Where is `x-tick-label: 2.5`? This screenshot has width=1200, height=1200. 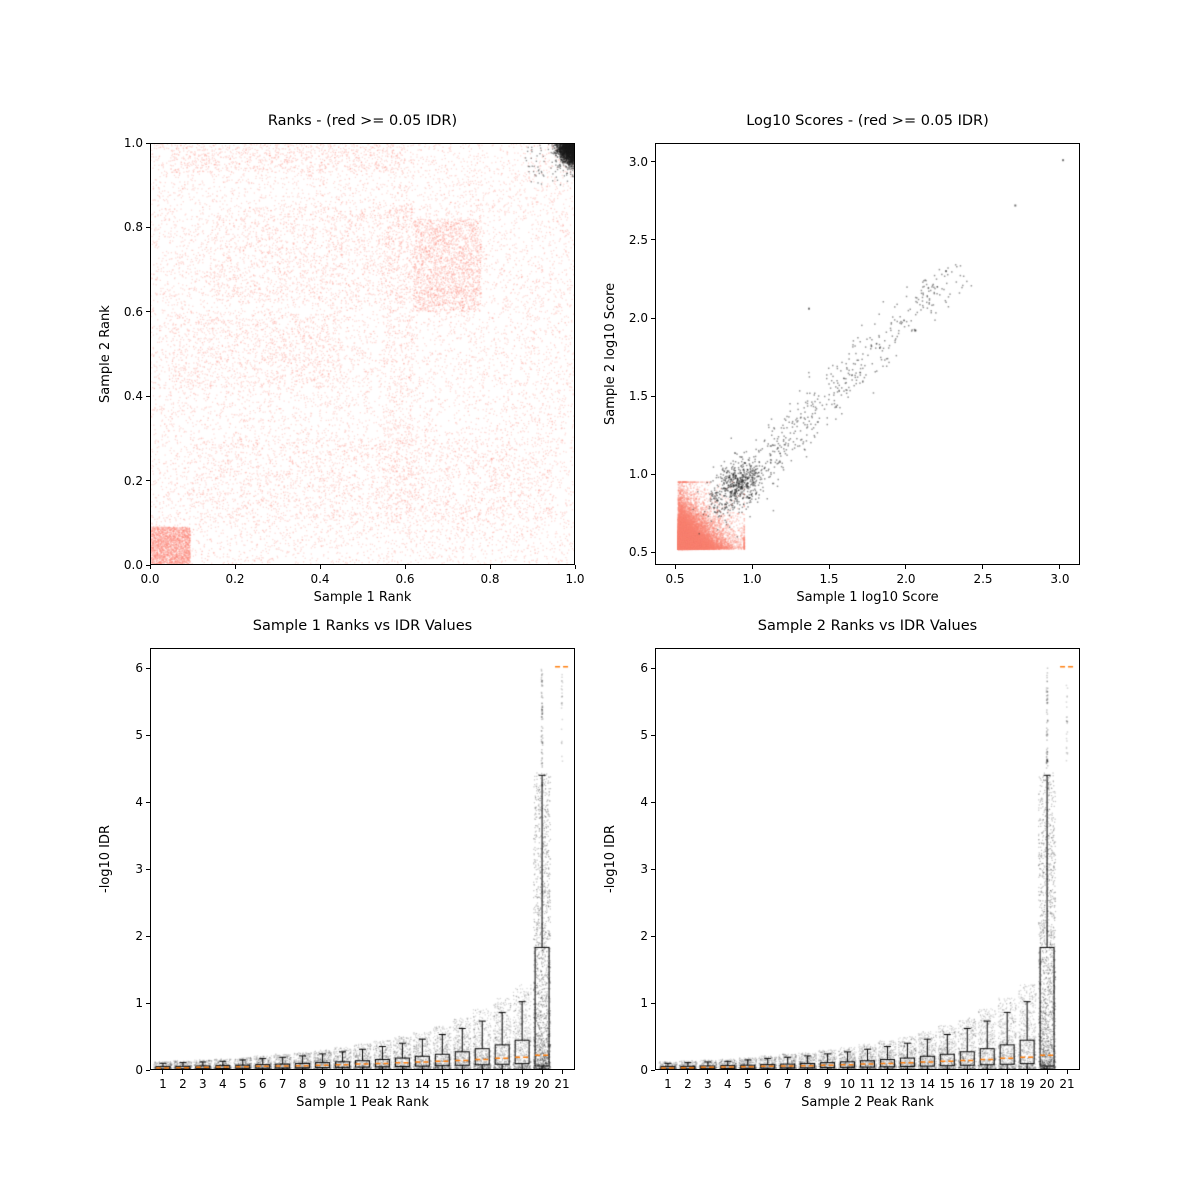 x-tick-label: 2.5 is located at coordinates (983, 579).